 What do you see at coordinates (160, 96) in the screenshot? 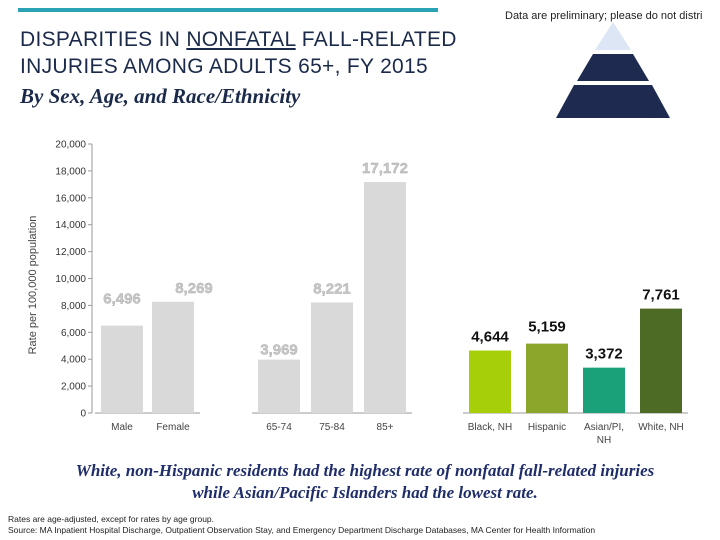
I see `page-subtitle: By Sex, Age, and Race/Ethnicity` at bounding box center [160, 96].